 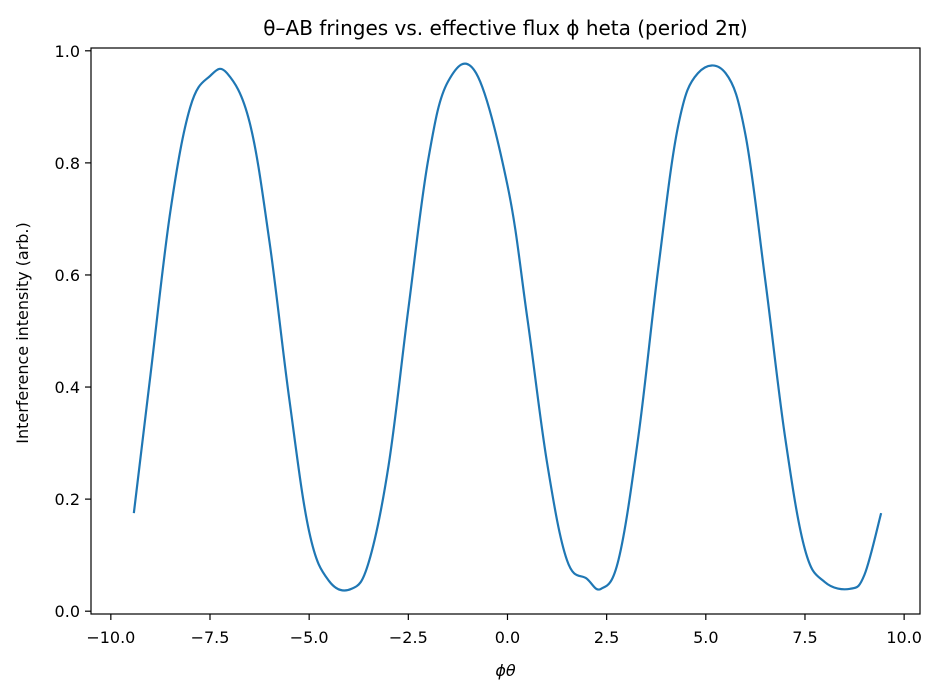 What do you see at coordinates (210, 637) in the screenshot?
I see `x-tick-label: −7.5` at bounding box center [210, 637].